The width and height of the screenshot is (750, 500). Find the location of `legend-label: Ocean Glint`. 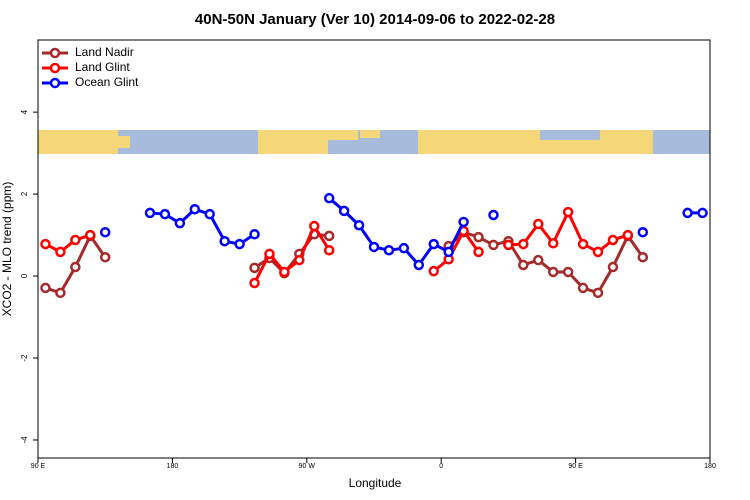

legend-label: Ocean Glint is located at coordinates (107, 82).